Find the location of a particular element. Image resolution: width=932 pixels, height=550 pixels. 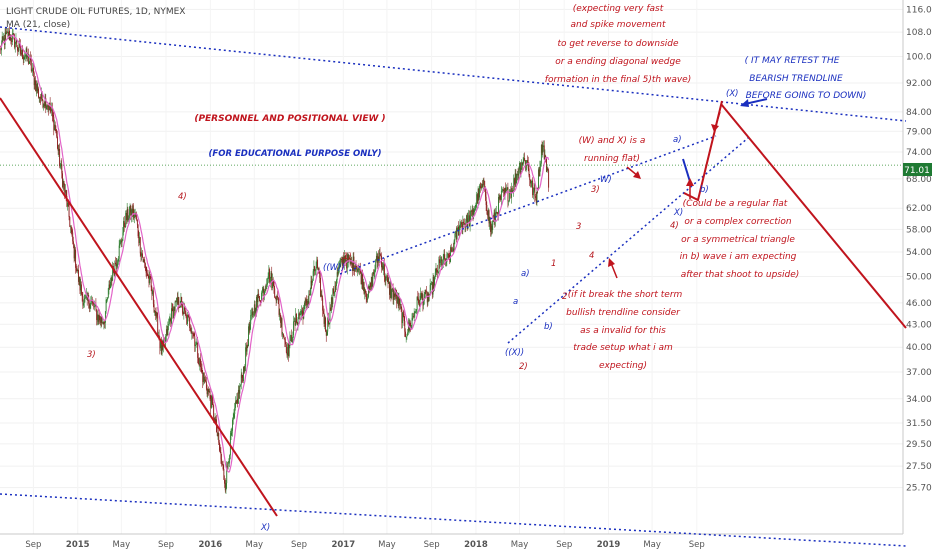

wave-label: ((W)) is located at coordinates (334, 268).